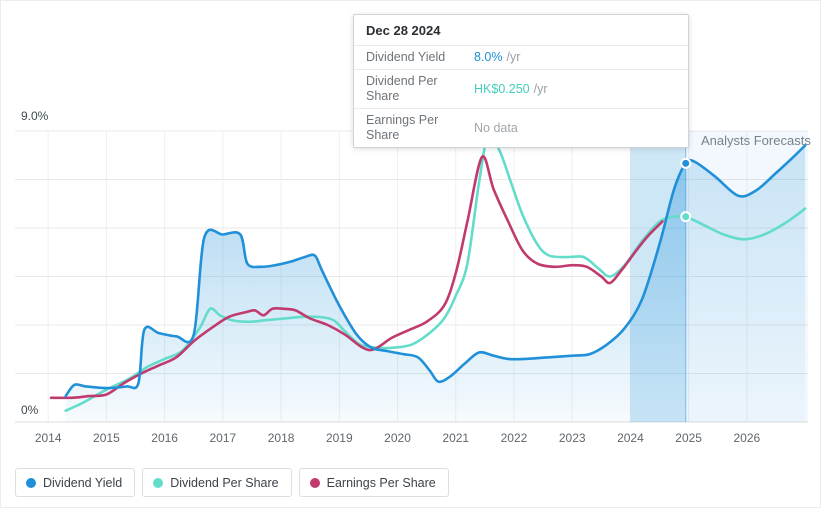 This screenshot has width=821, height=508. What do you see at coordinates (83, 482) in the screenshot?
I see `legend-label: Dividend Yield` at bounding box center [83, 482].